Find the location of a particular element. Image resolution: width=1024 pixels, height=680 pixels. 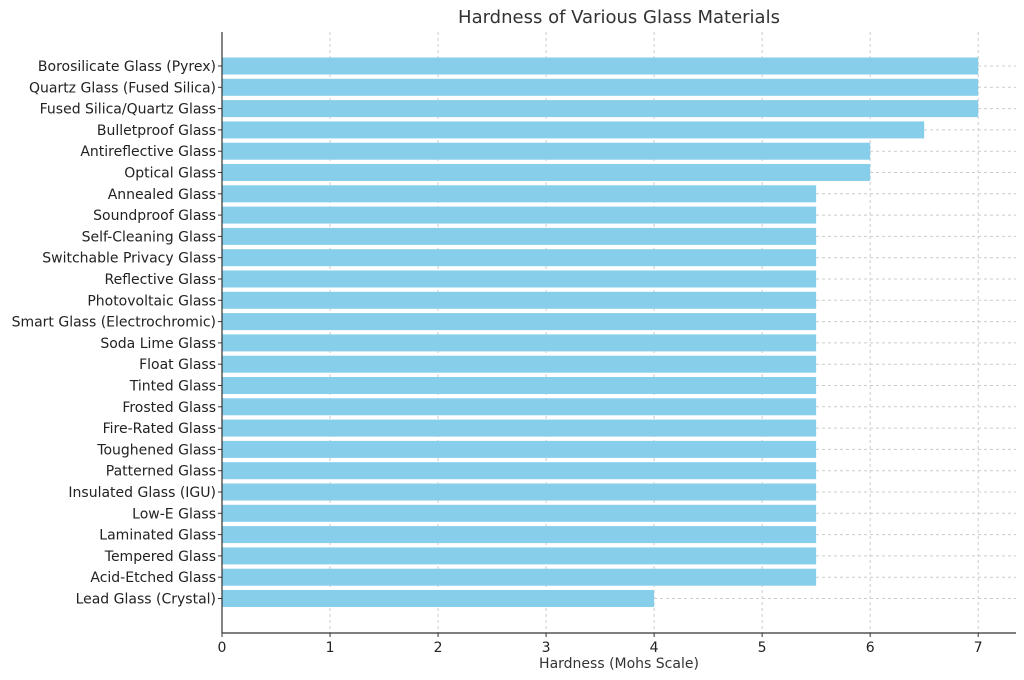

category-label: Patterned Glass is located at coordinates (161, 472).